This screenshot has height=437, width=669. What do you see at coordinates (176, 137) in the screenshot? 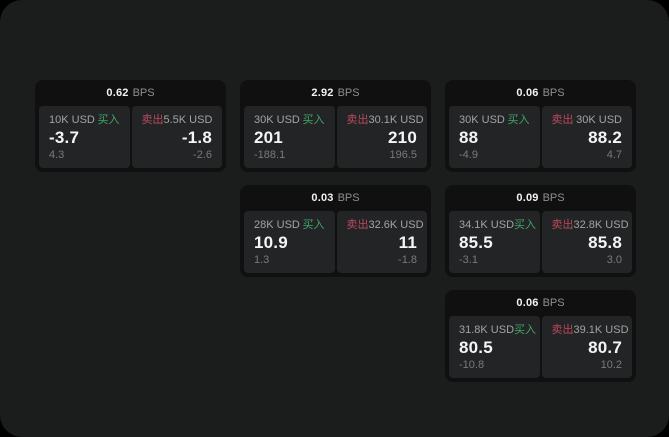
I see `sell-panel: 卖出 5.5K USD -1.8 -2.6` at bounding box center [176, 137].